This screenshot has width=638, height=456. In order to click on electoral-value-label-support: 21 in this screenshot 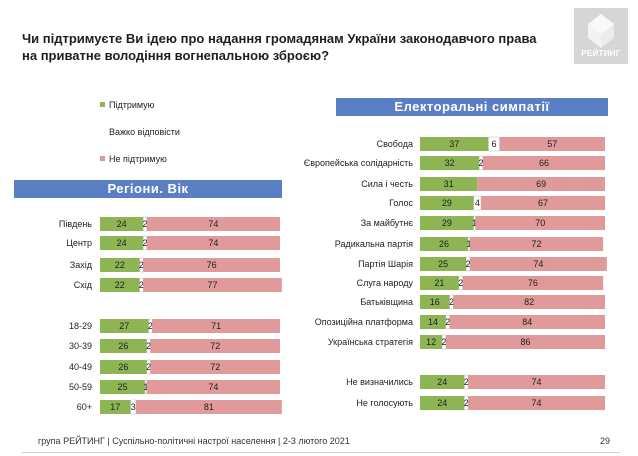, I will do `click(439, 283)`.